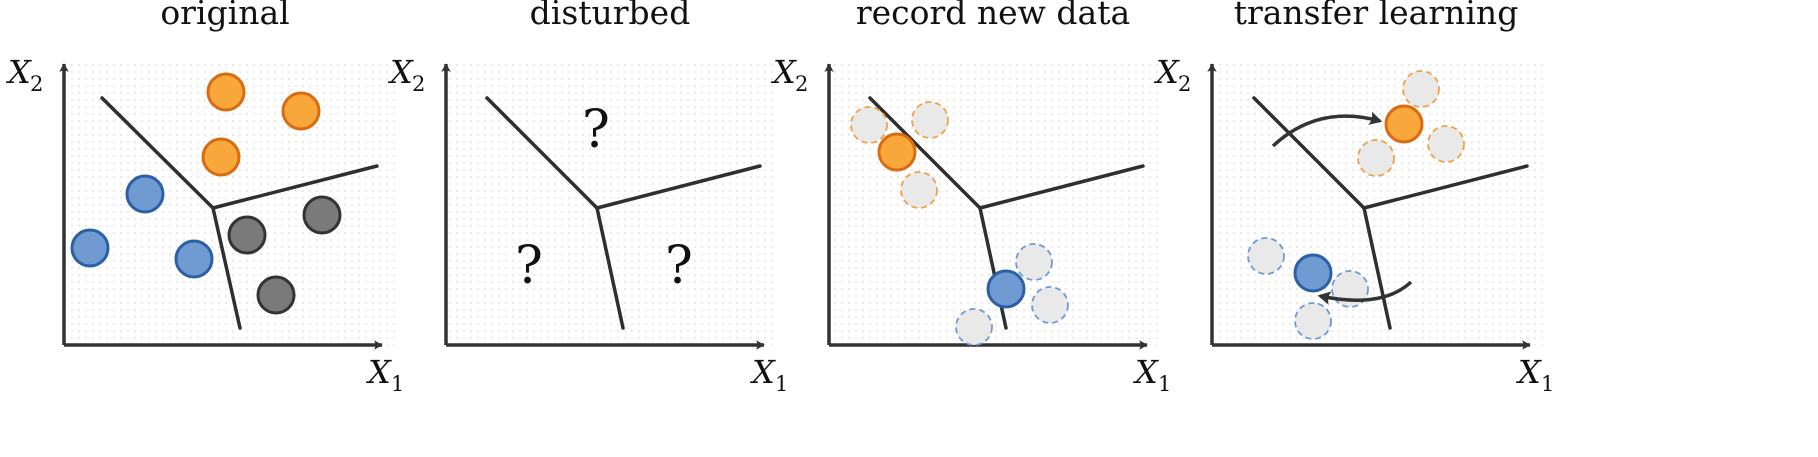 This screenshot has height=457, width=1818. I want to click on orange-reference-point, so click(897, 152).